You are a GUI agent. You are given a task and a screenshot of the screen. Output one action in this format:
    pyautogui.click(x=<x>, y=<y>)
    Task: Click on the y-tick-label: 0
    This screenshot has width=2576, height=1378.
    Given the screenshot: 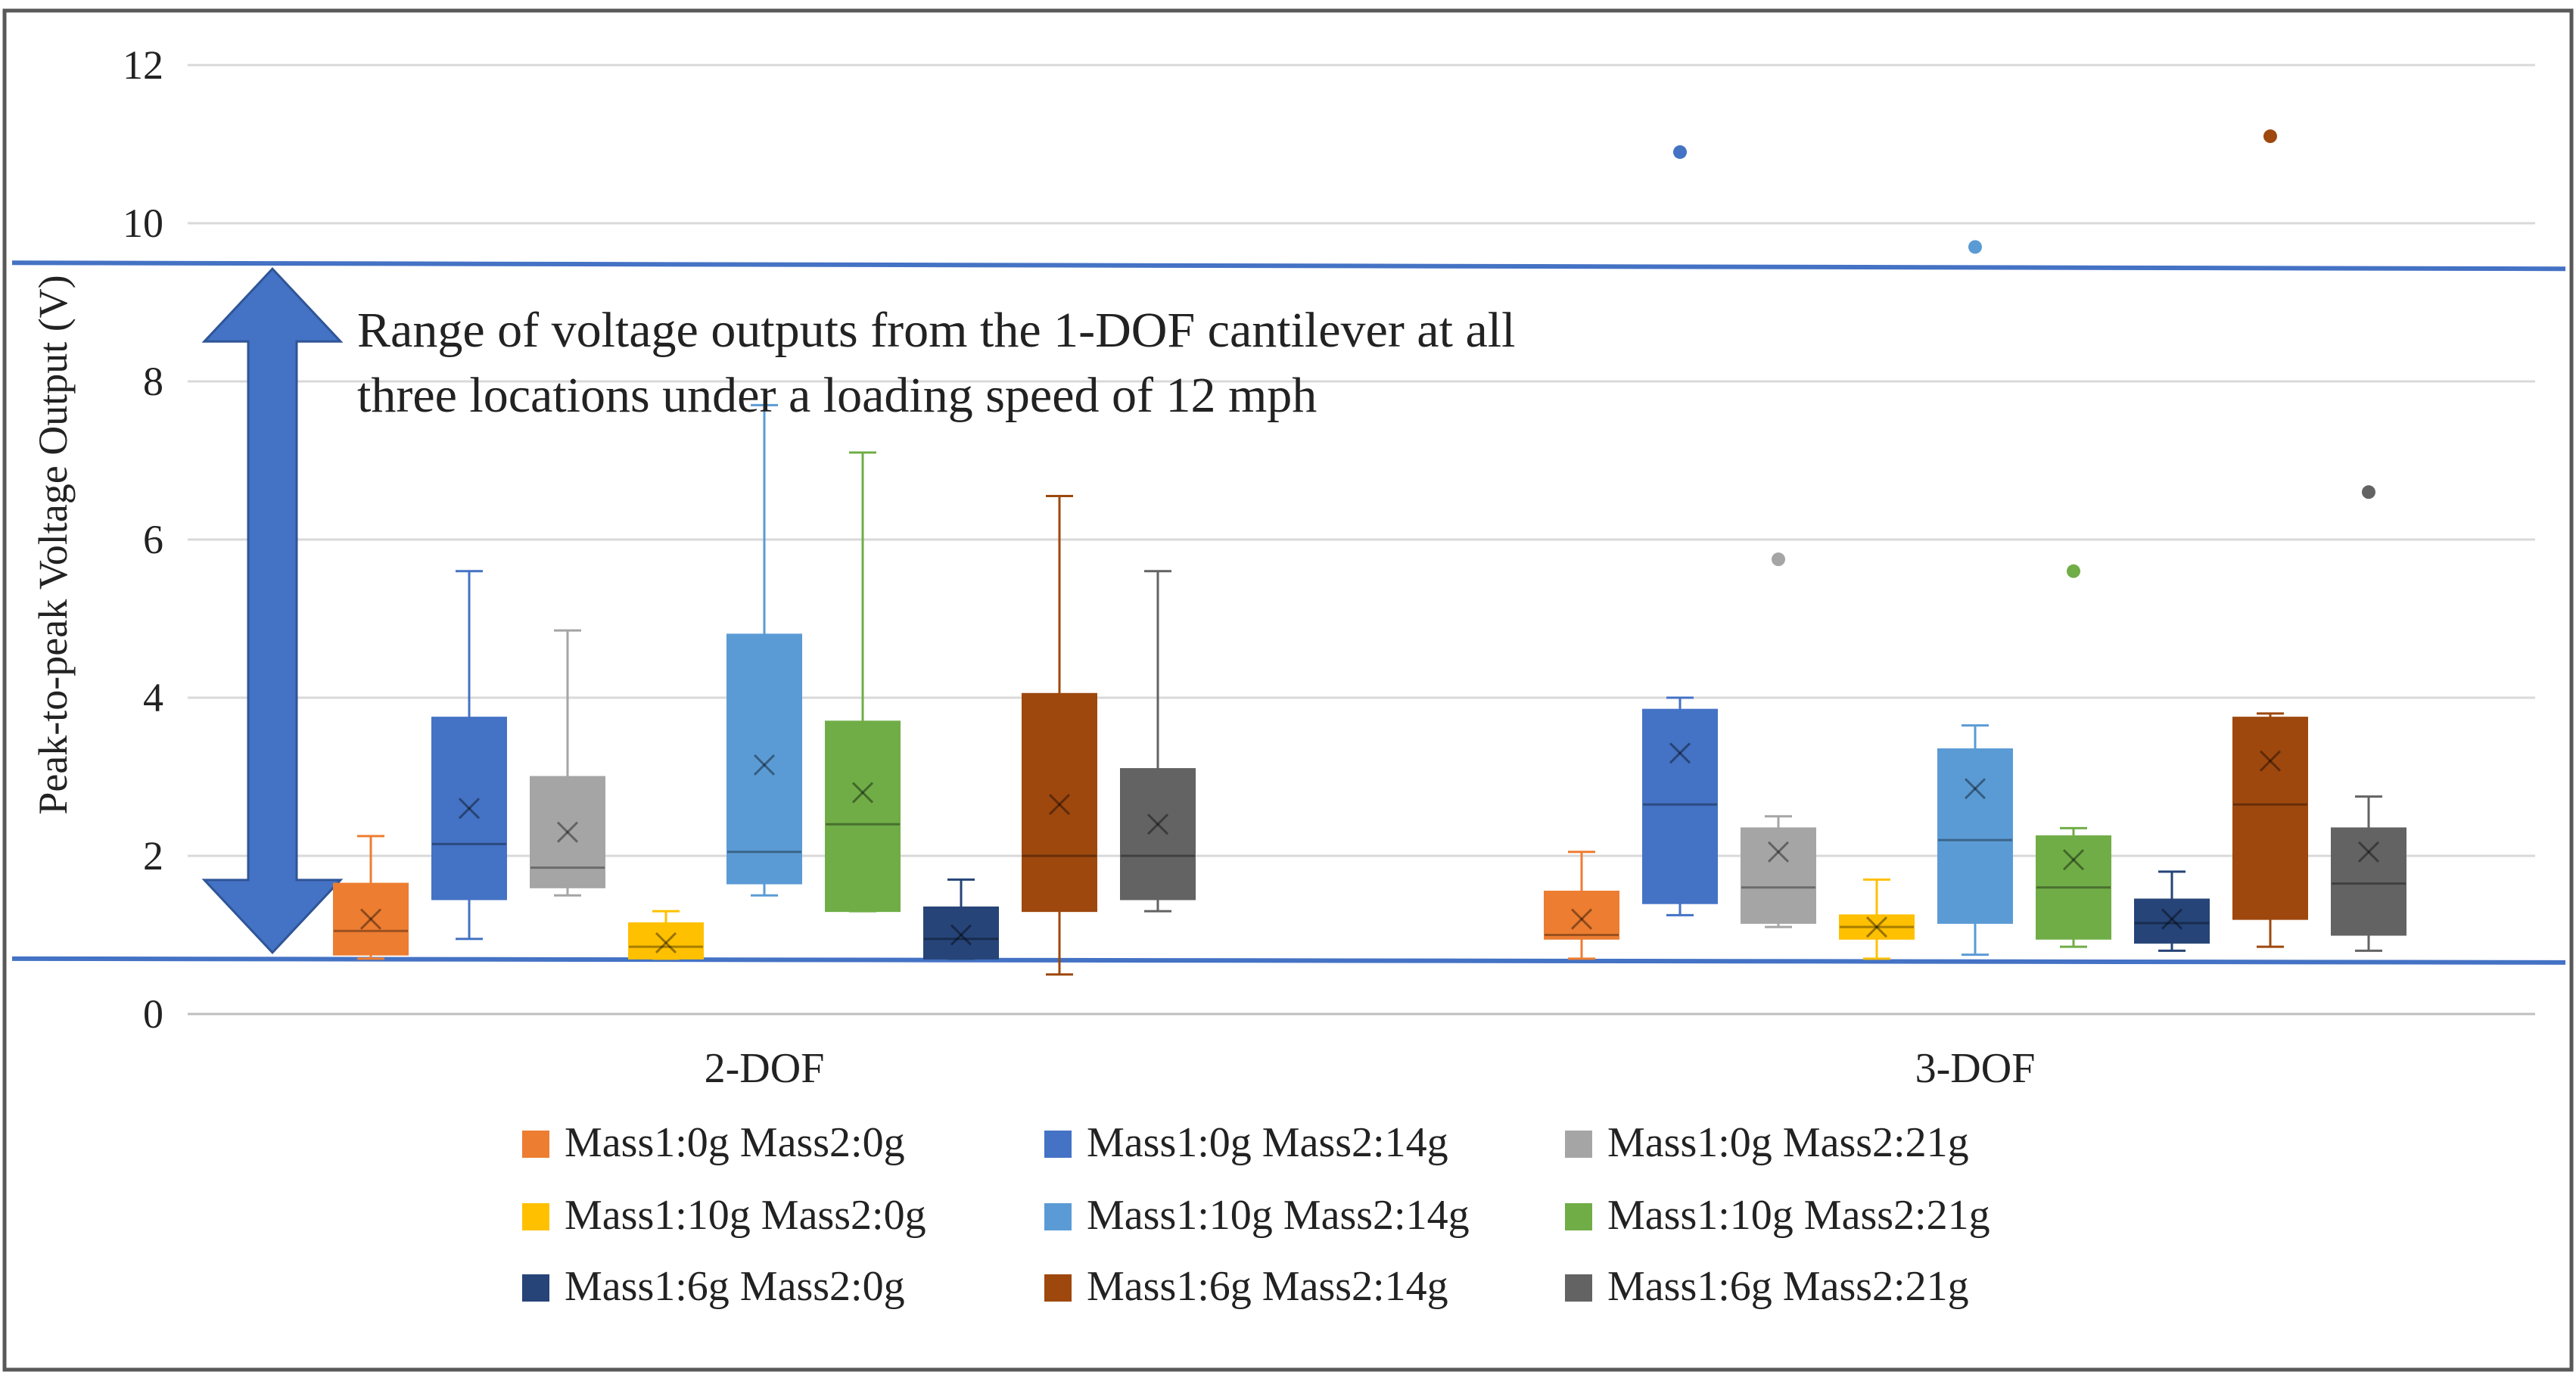 What is the action you would take?
    pyautogui.click(x=153, y=1014)
    